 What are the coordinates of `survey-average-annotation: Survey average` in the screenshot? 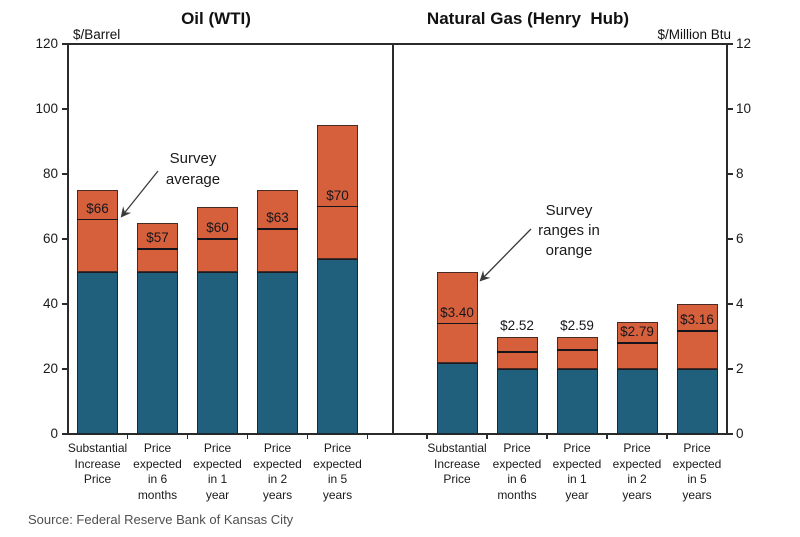 It's located at (193, 169).